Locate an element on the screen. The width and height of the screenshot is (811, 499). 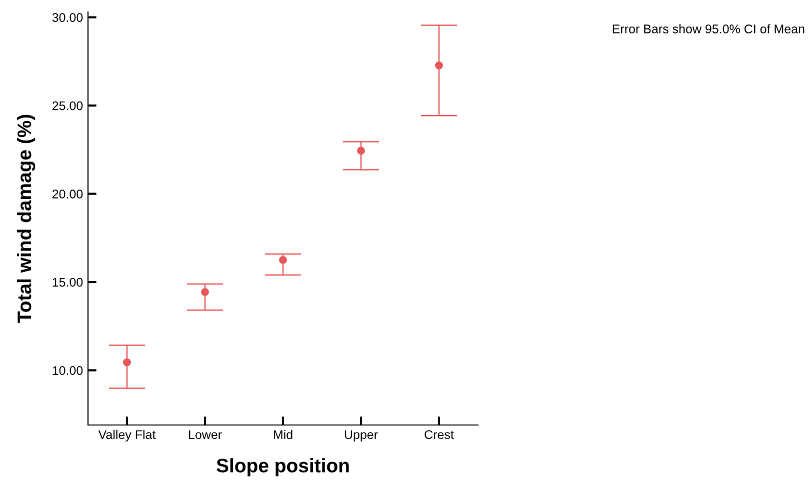
y-tick-label: 15.00 is located at coordinates (67, 282).